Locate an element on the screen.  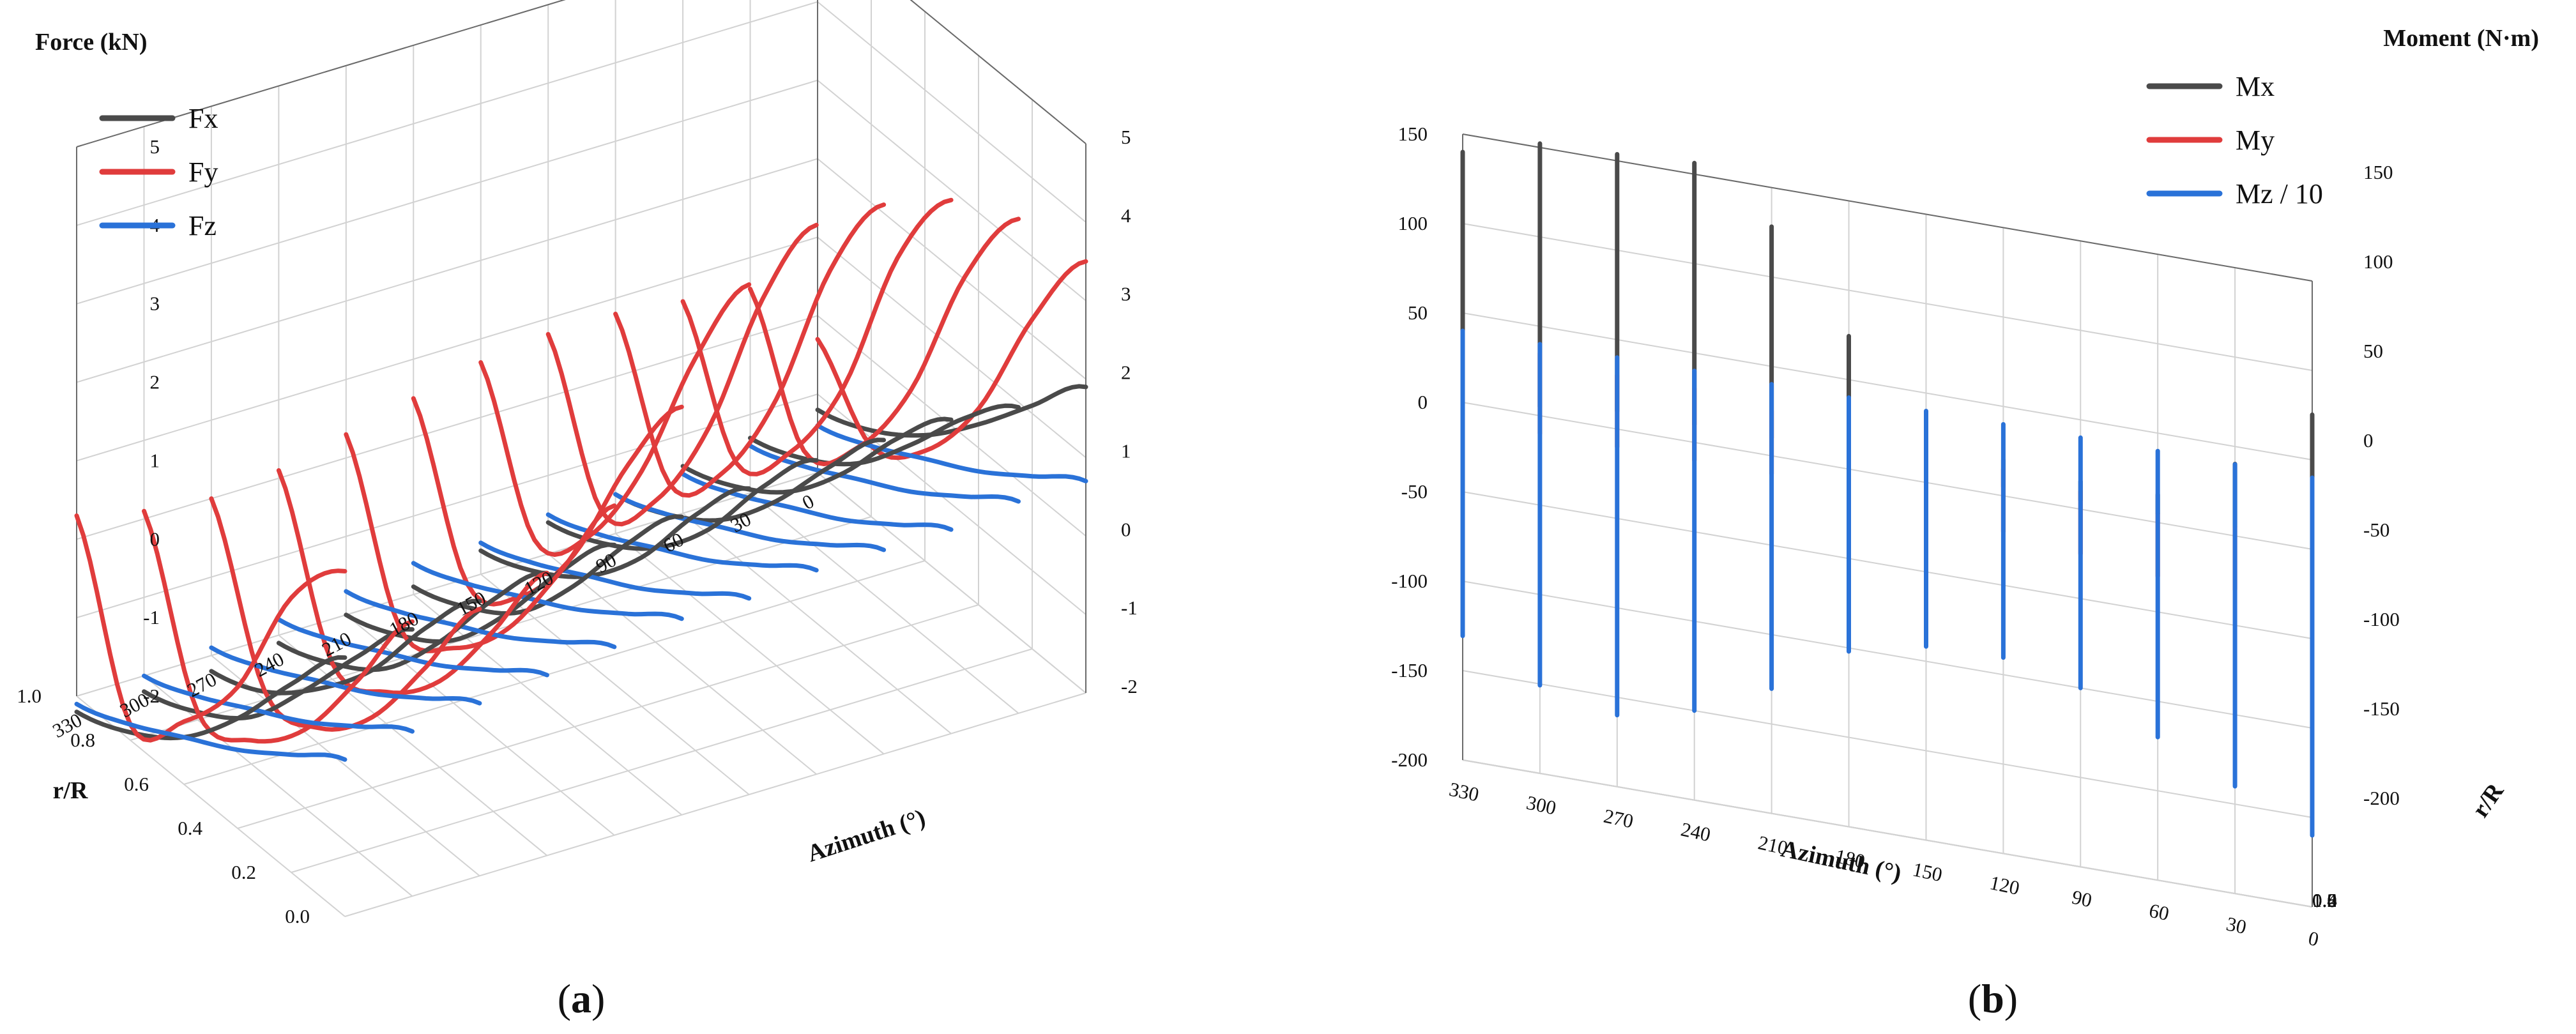
legend: Fx Fy Fz is located at coordinates (158, 172).